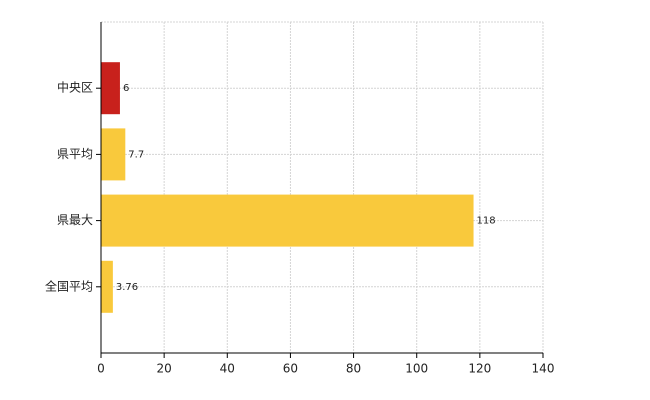 This screenshot has height=400, width=650. I want to click on x-tick-label: 120, so click(479, 369).